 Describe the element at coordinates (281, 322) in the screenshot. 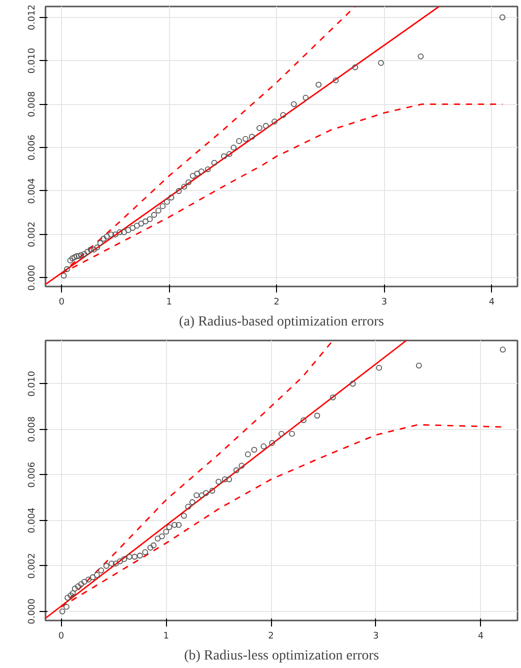

I see `text: (a) Radius-based optimization errors` at that location.